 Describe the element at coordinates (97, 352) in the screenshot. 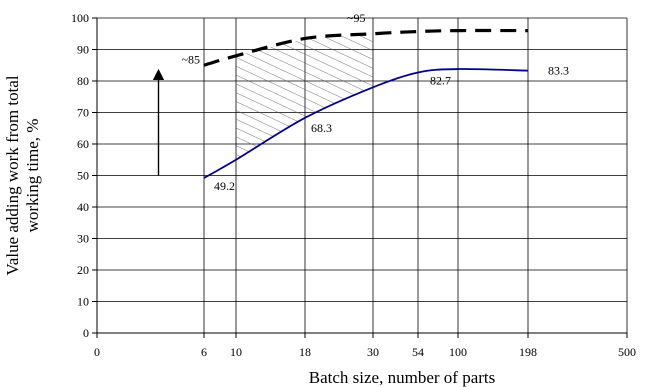

I see `x-tick-label: 0` at that location.